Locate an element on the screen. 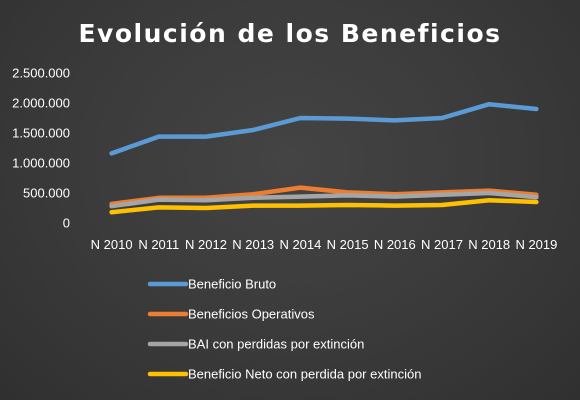 The height and width of the screenshot is (400, 580). x-tick-label: N 2018 is located at coordinates (489, 244).